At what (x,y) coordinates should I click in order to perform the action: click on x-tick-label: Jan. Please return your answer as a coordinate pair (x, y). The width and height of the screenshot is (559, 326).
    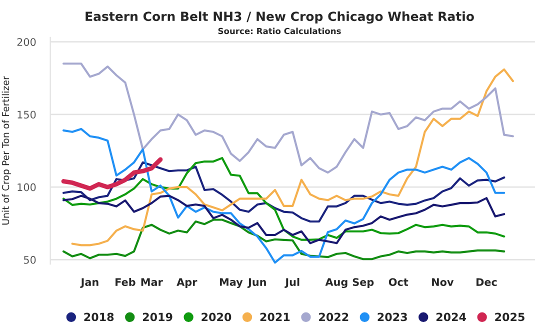
    Looking at the image, I should click on (89, 283).